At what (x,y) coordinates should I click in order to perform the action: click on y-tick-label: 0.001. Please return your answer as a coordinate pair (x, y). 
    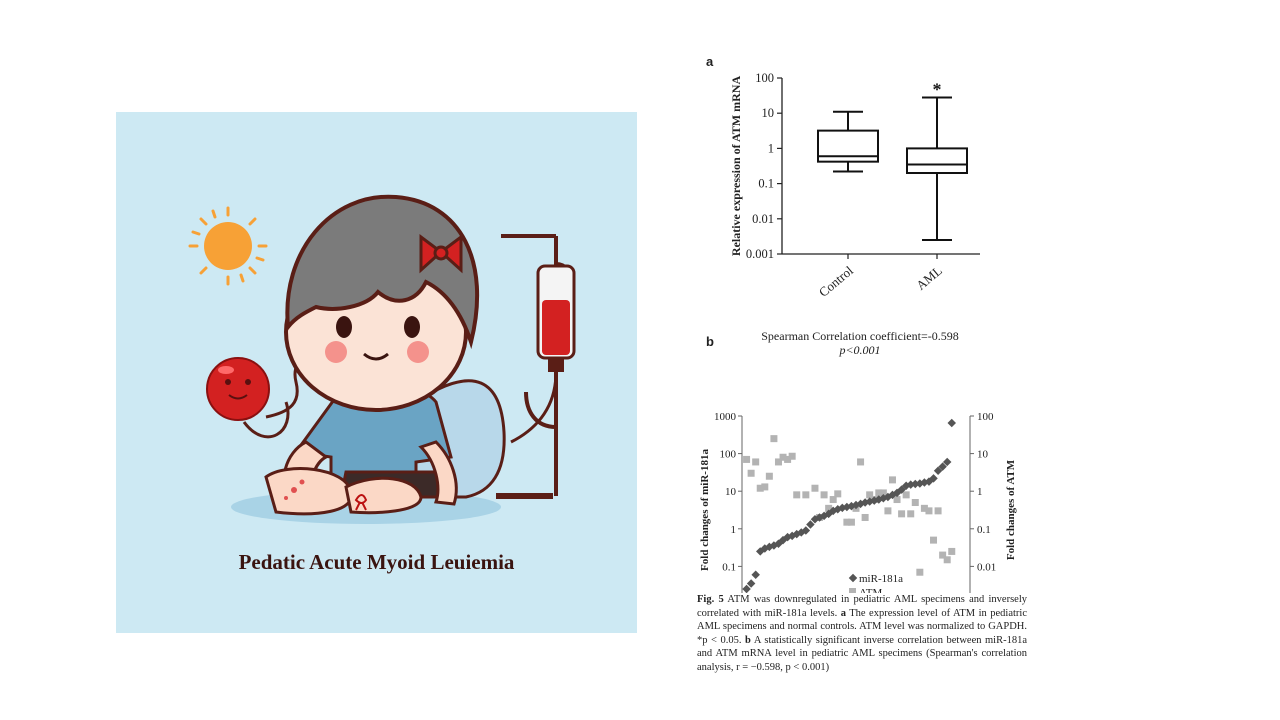
    Looking at the image, I should click on (760, 254).